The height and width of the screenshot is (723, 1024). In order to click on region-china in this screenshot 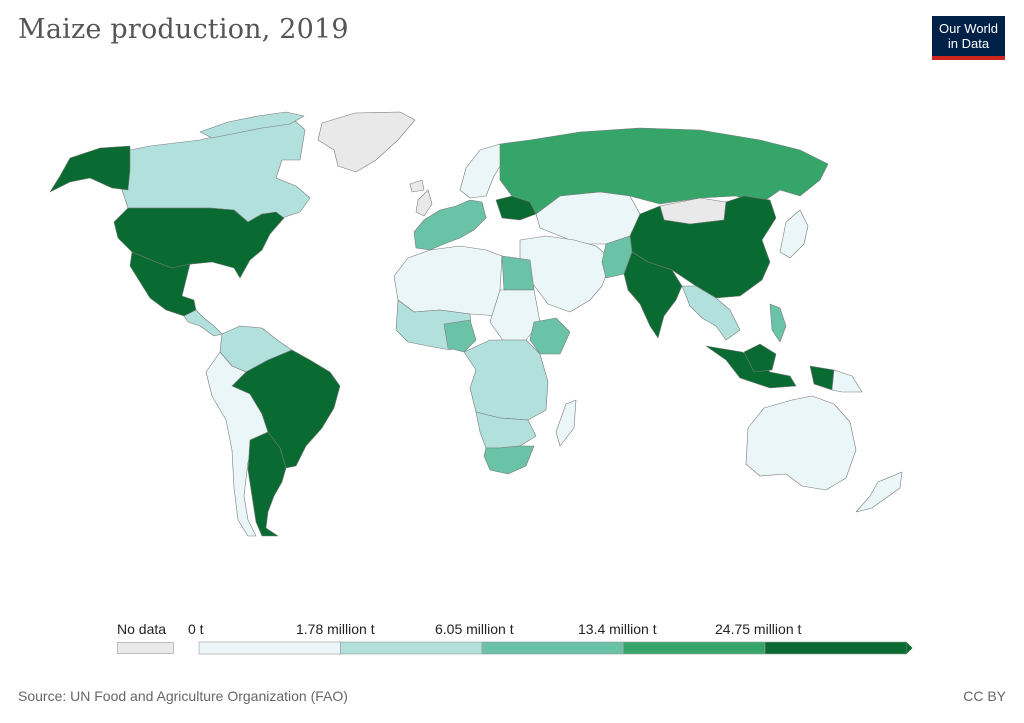, I will do `click(703, 247)`.